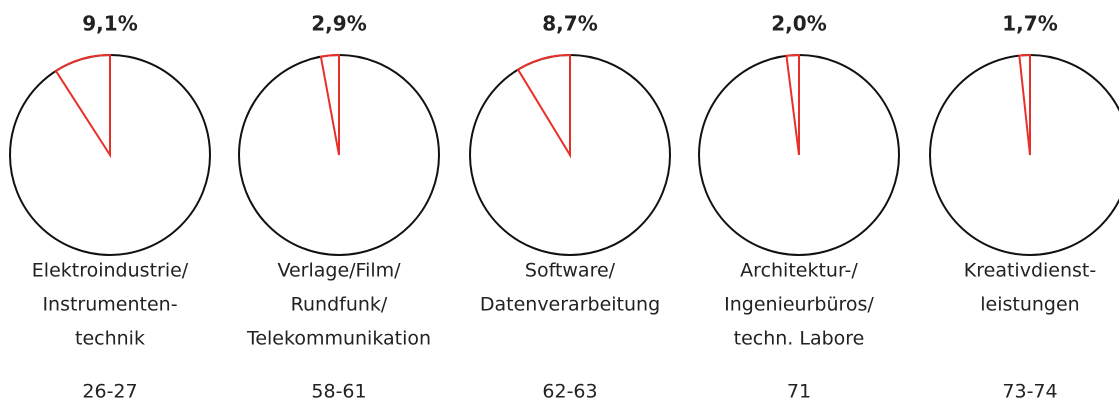 The width and height of the screenshot is (1119, 410). Describe the element at coordinates (109, 24) in the screenshot. I see `percent-label: 9,1%` at that location.